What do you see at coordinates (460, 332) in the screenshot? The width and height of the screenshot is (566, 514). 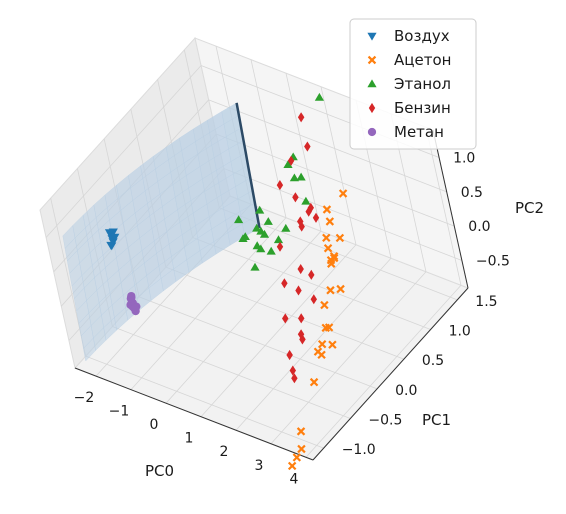 I see `y-tick-label: 1.0` at bounding box center [460, 332].